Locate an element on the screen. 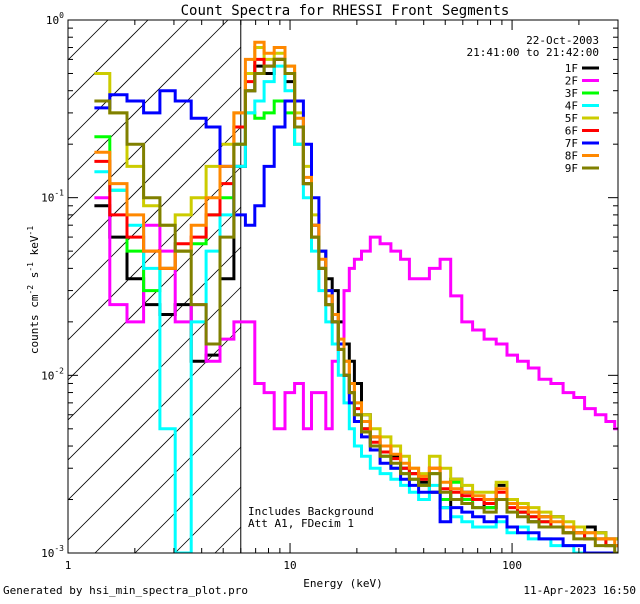  date-label: 22-Oct-2003 is located at coordinates (562, 40).